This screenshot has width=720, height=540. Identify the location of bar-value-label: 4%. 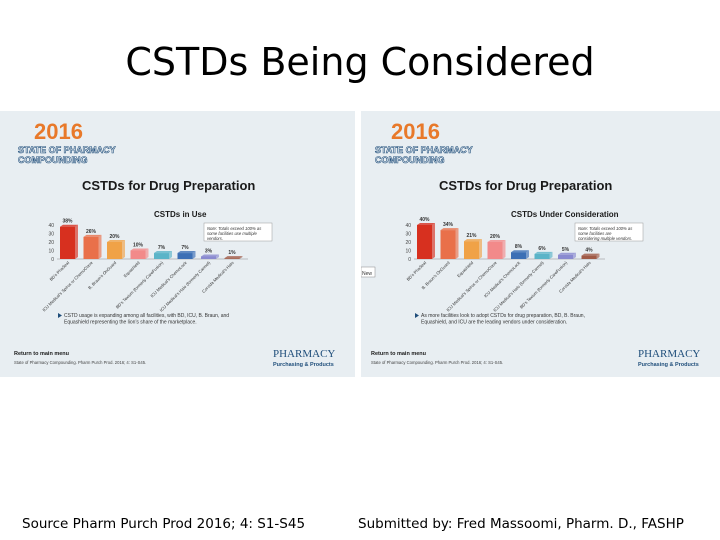
(589, 251).